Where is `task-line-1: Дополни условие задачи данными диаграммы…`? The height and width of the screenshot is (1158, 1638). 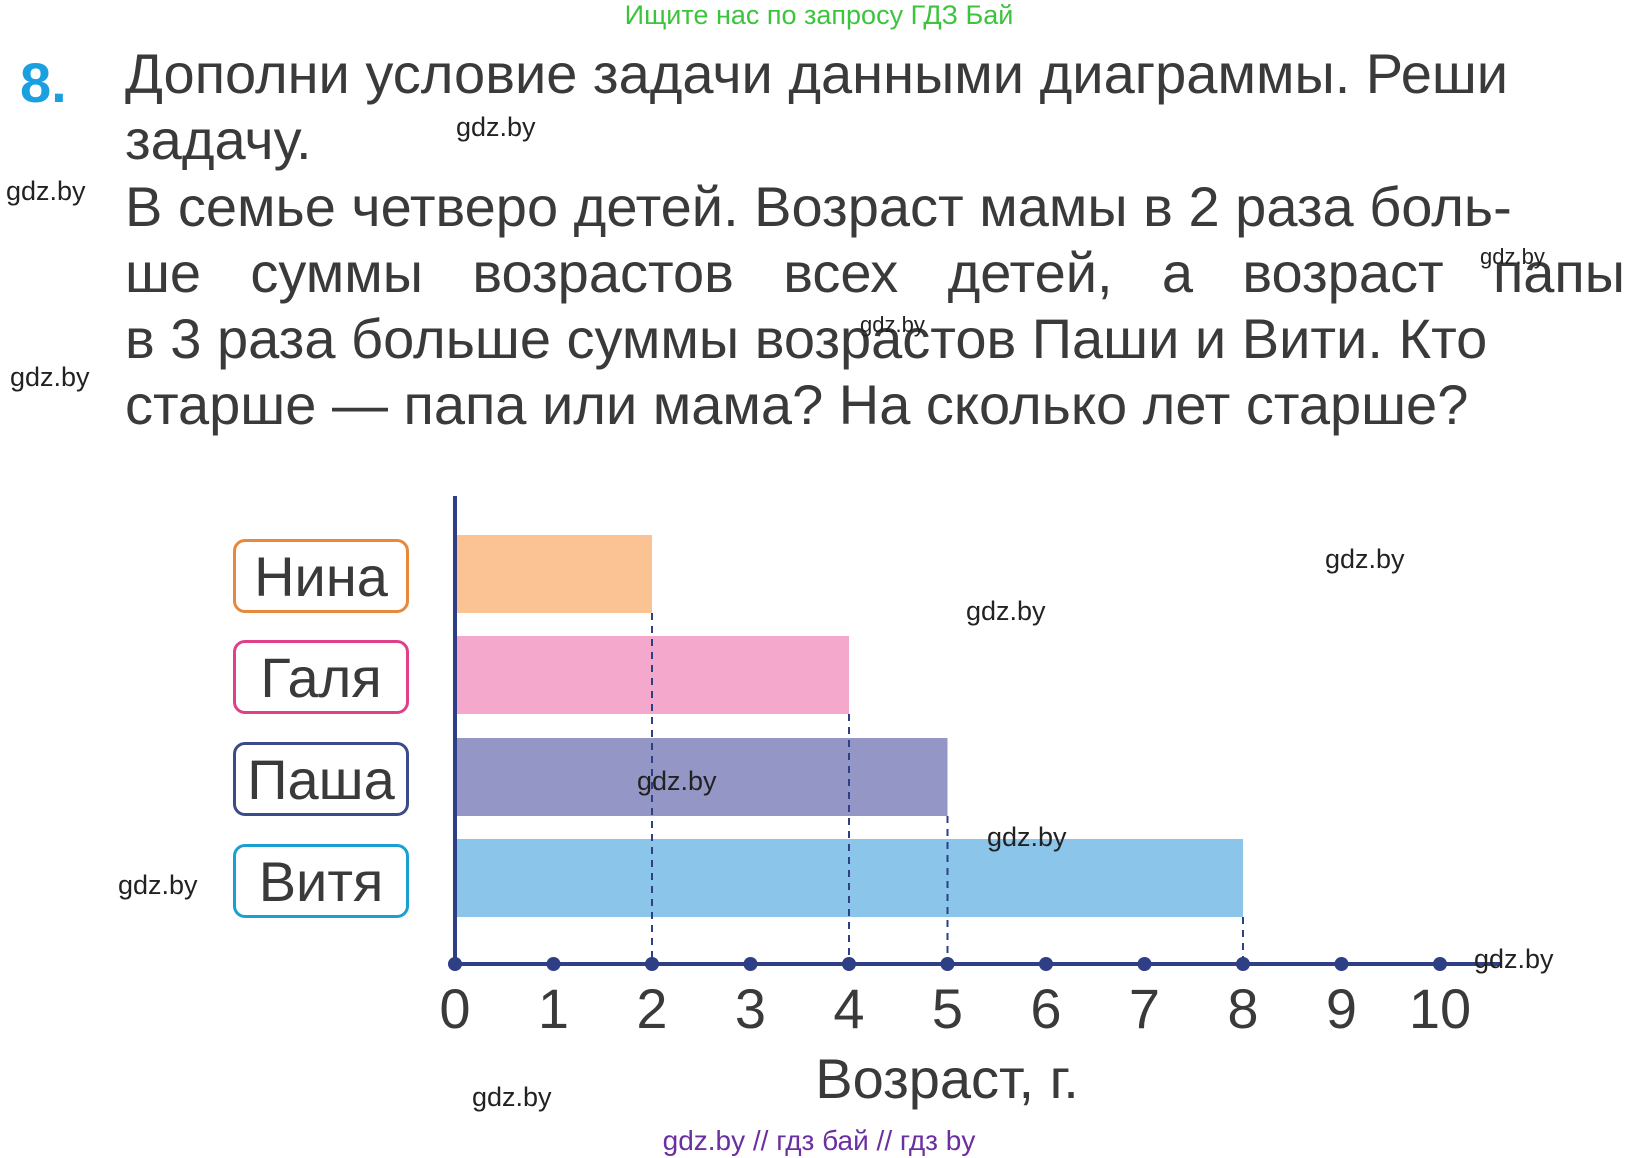 task-line-1: Дополни условие задачи данными диаграммы… is located at coordinates (817, 73).